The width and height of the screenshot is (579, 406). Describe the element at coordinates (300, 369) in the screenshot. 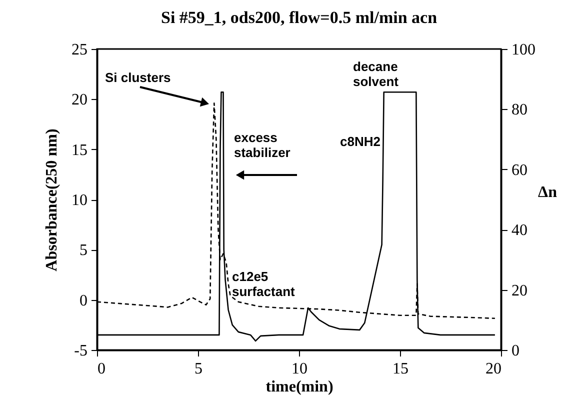

I see `x-tick-label: 10` at that location.